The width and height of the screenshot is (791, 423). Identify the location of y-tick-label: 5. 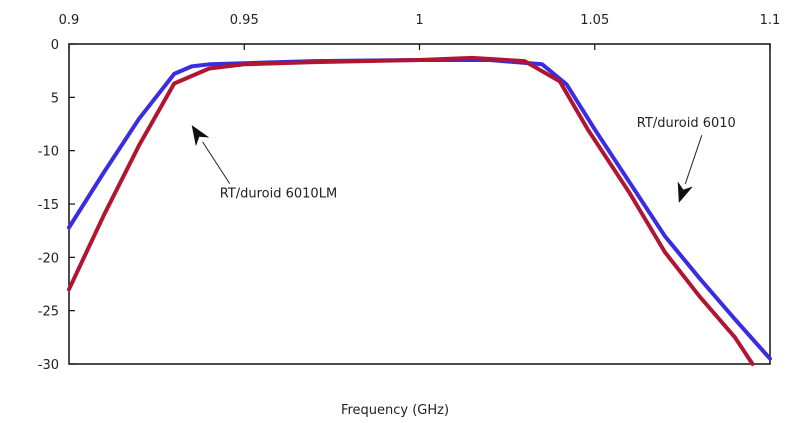
(55, 98).